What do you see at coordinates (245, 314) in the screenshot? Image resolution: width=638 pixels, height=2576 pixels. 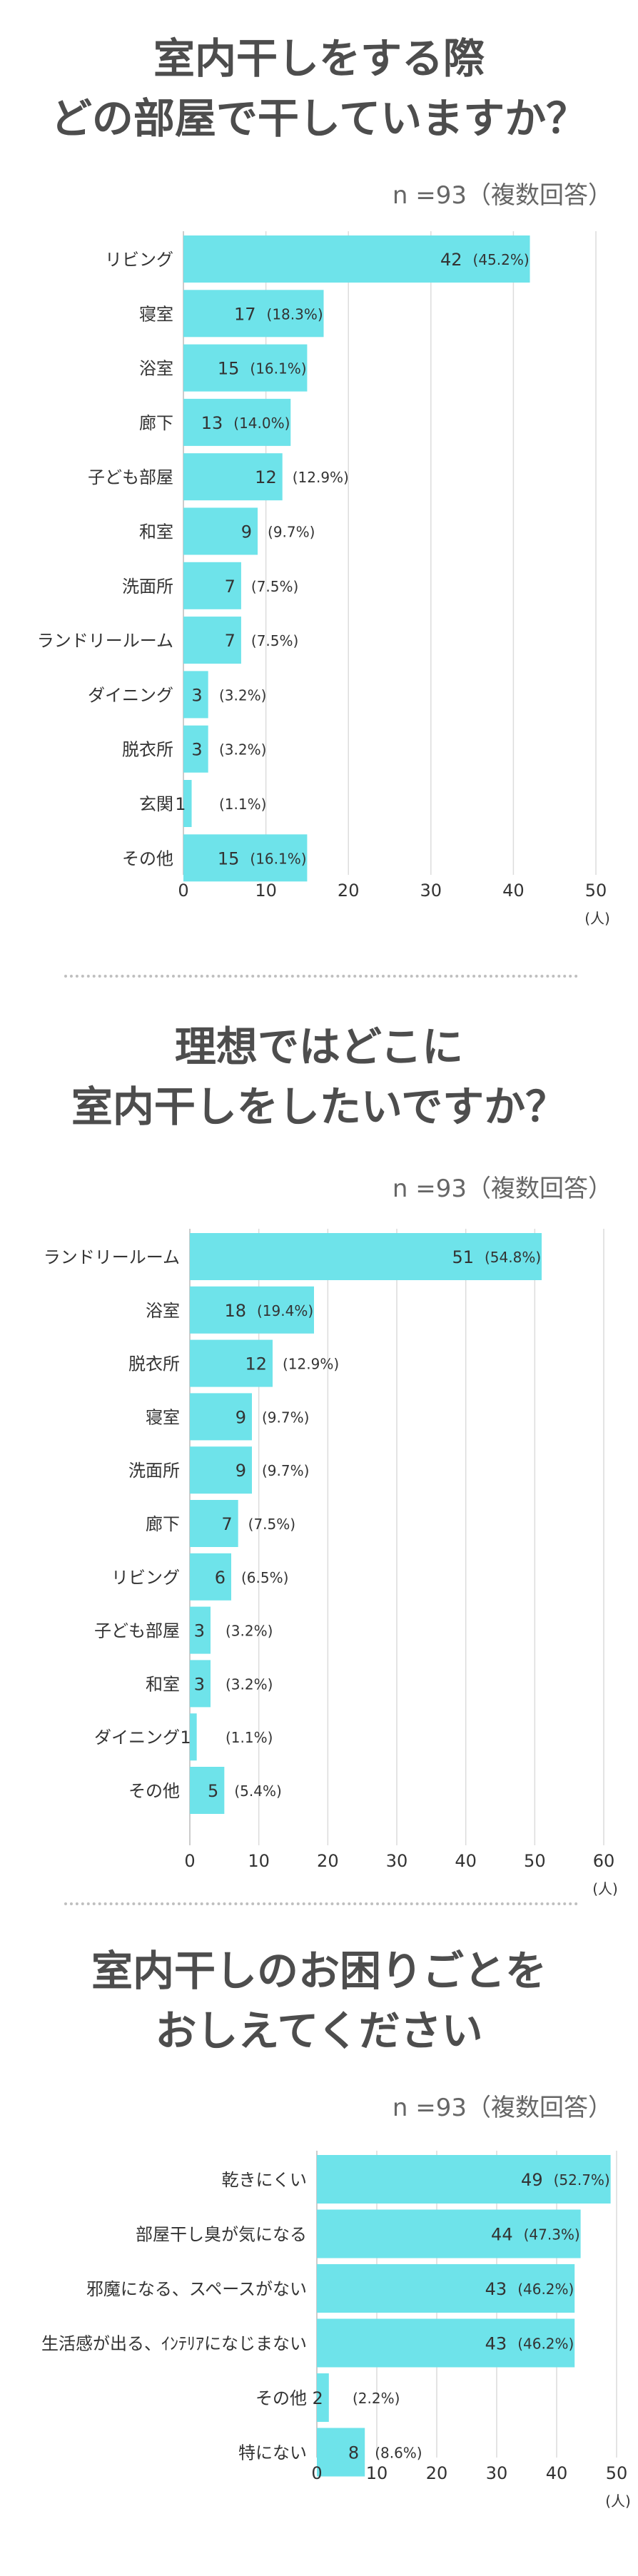 I see `data-label-value: 17` at bounding box center [245, 314].